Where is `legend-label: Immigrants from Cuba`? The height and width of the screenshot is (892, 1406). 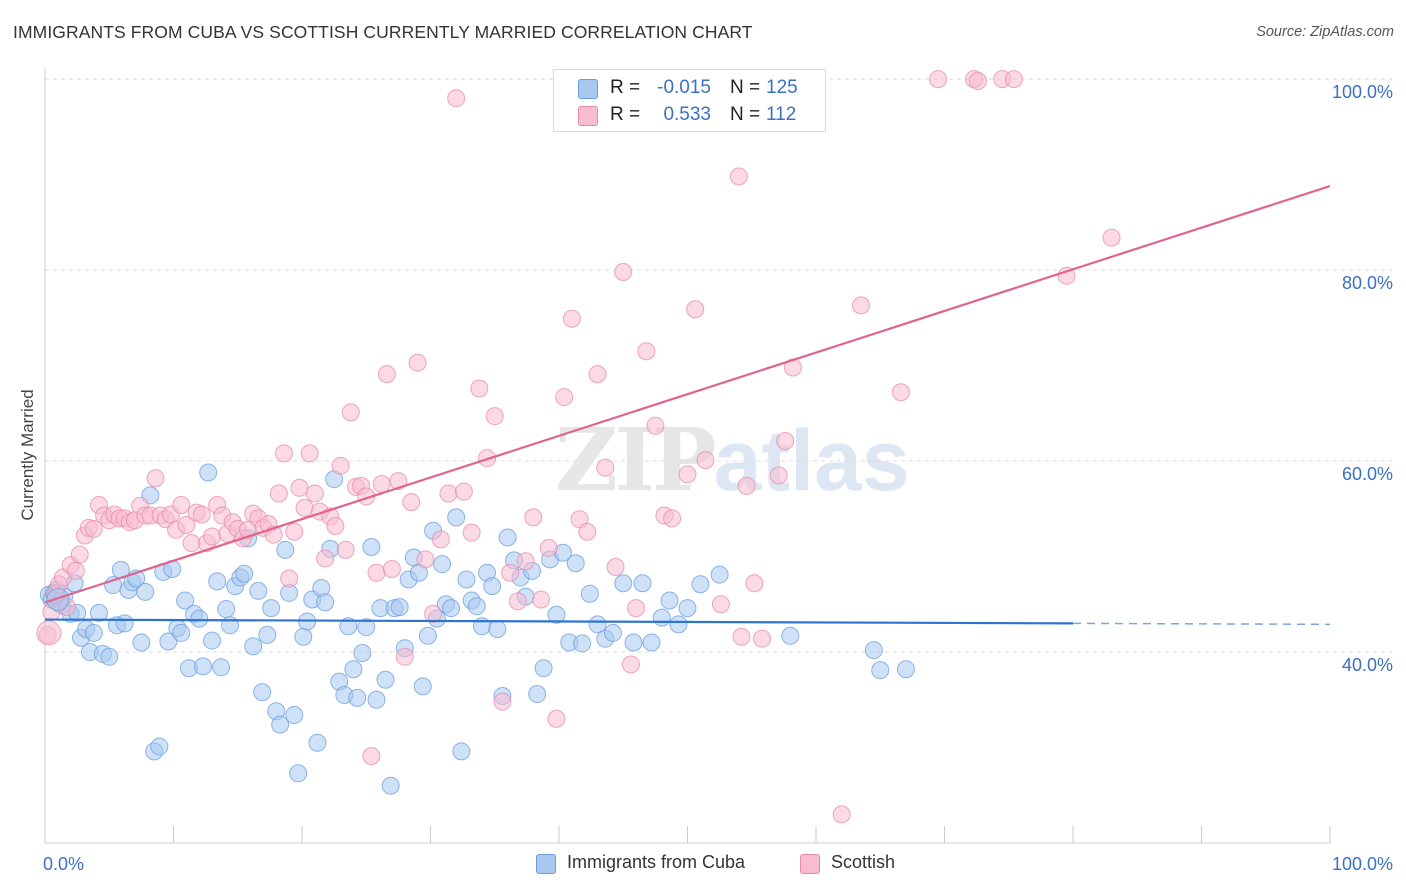
legend-label: Immigrants from Cuba is located at coordinates (656, 862).